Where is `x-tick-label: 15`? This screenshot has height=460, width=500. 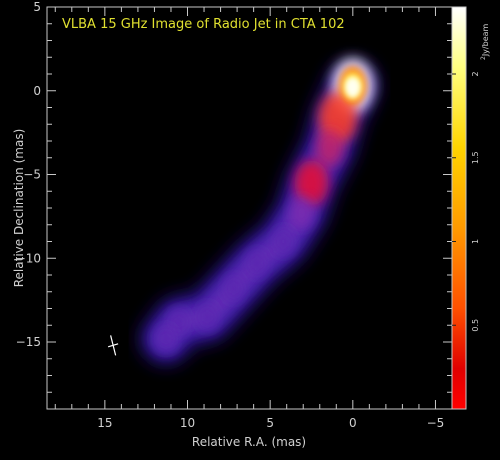
x-tick-label: 15 is located at coordinates (104, 423).